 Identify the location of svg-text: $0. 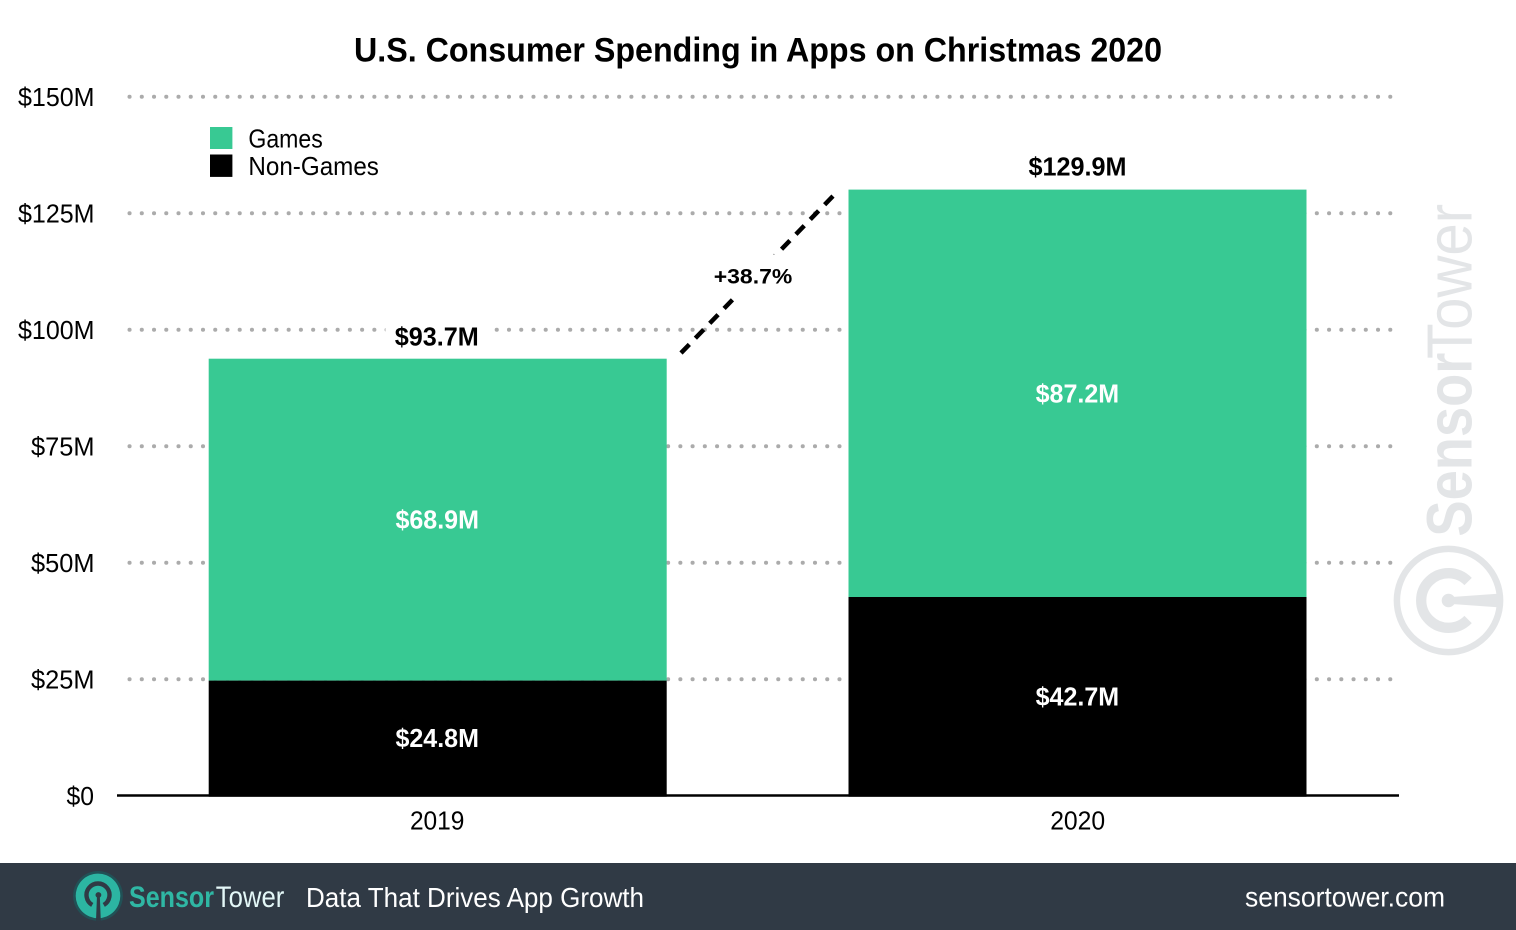
(81, 796).